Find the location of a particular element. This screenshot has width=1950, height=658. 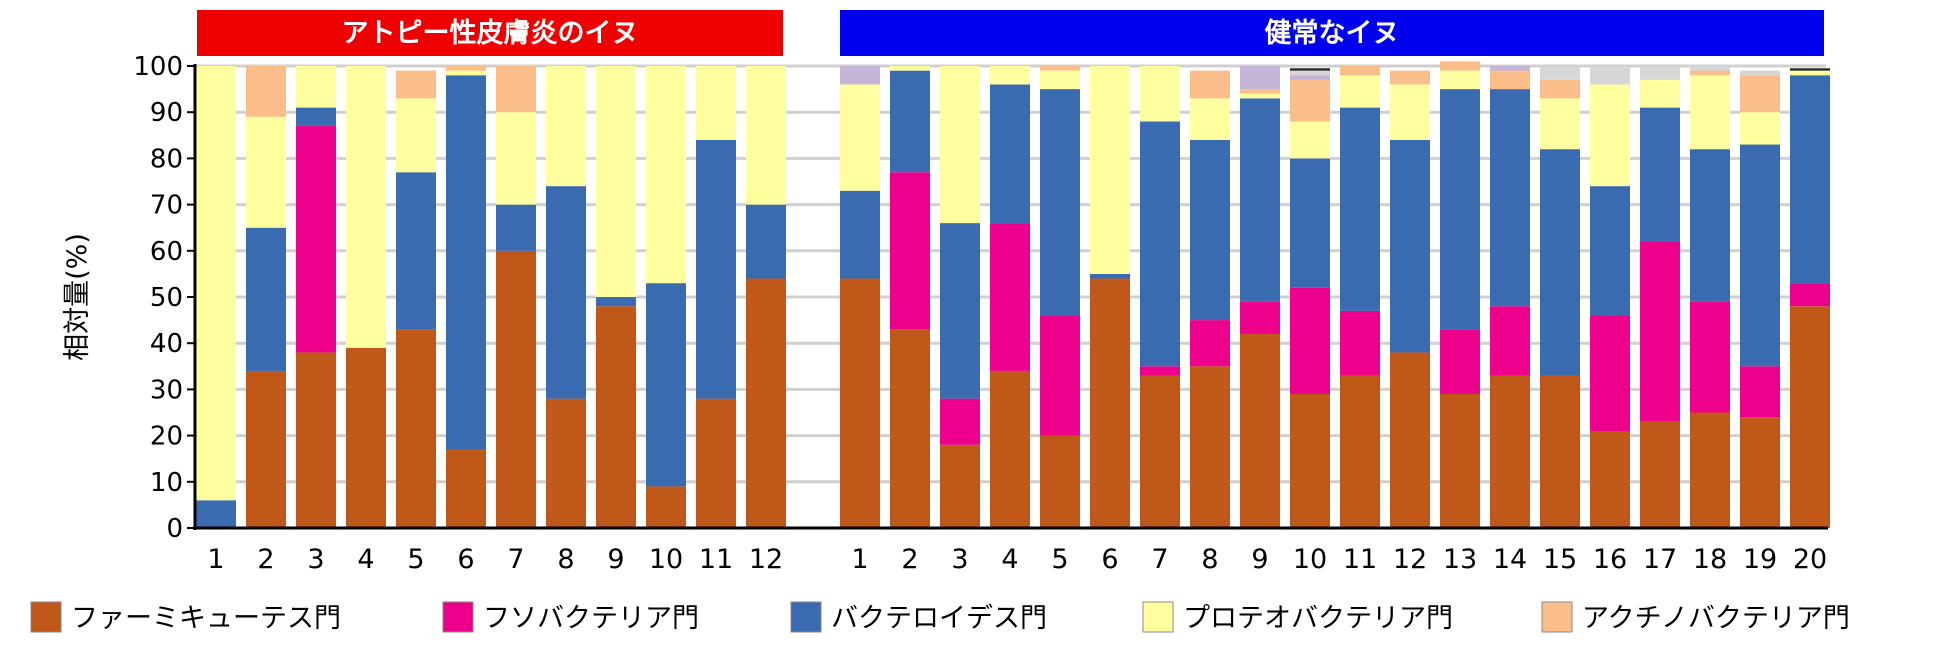

bar-p2-14-other1 is located at coordinates (1510, 68).